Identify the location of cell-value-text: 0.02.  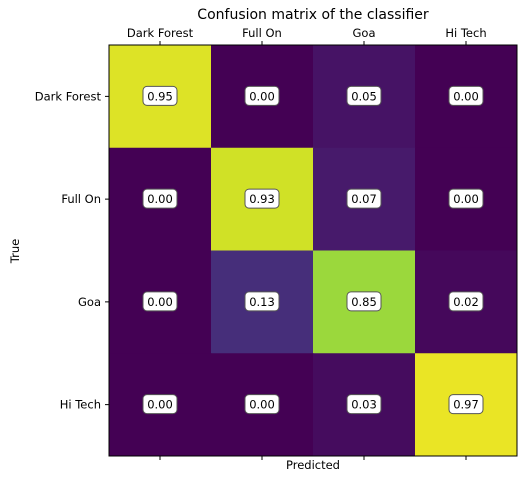
(466, 302).